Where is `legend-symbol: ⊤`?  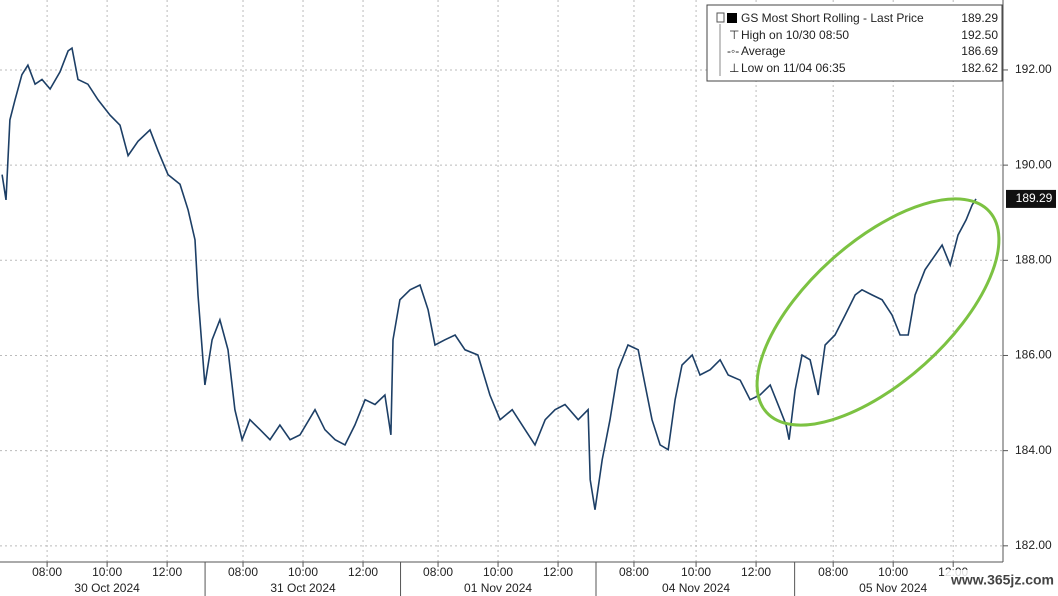
legend-symbol: ⊤ is located at coordinates (734, 35).